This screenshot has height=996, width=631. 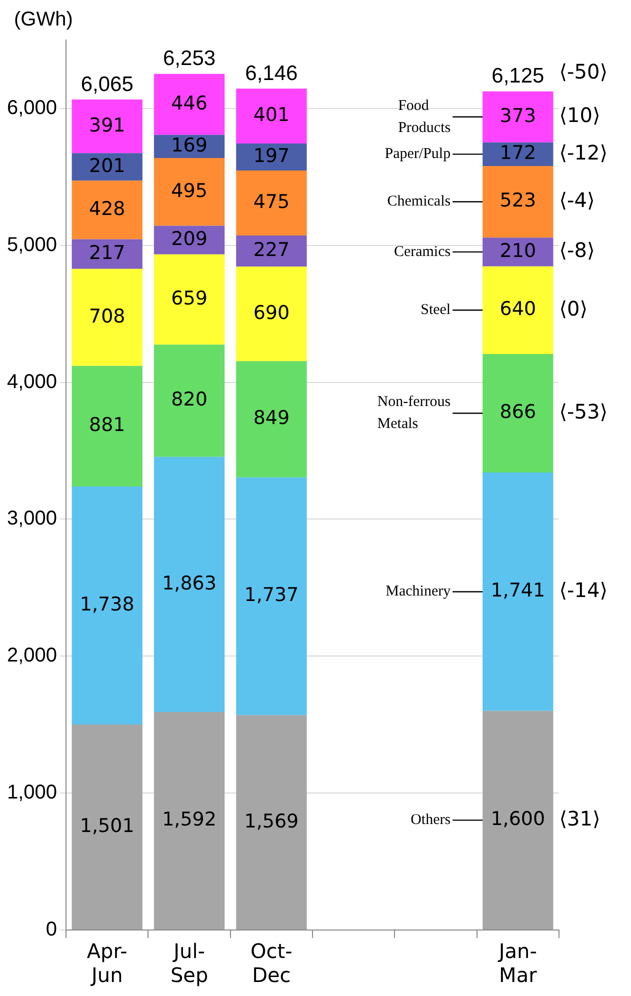 I want to click on data-label: 475, so click(x=271, y=201).